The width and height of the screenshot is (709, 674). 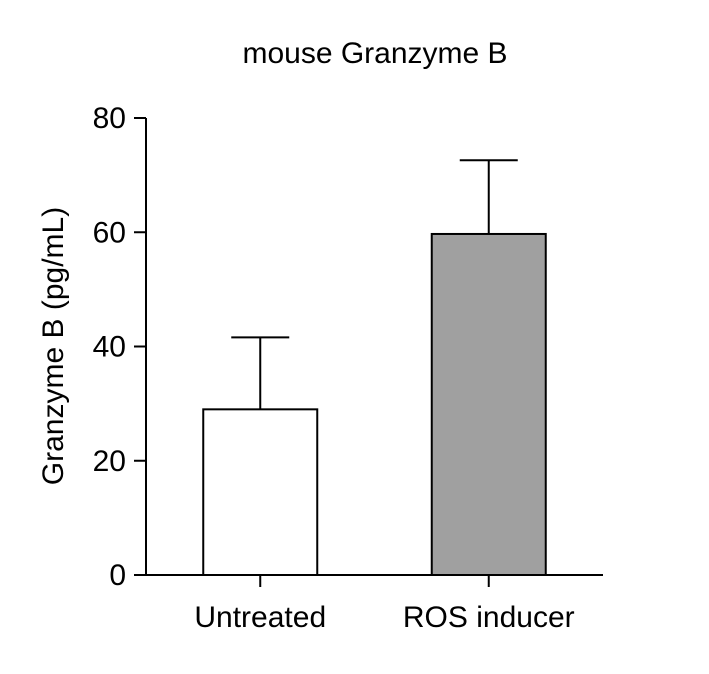 What do you see at coordinates (374, 604) in the screenshot?
I see `x-axis: Untreated ROS inducer` at bounding box center [374, 604].